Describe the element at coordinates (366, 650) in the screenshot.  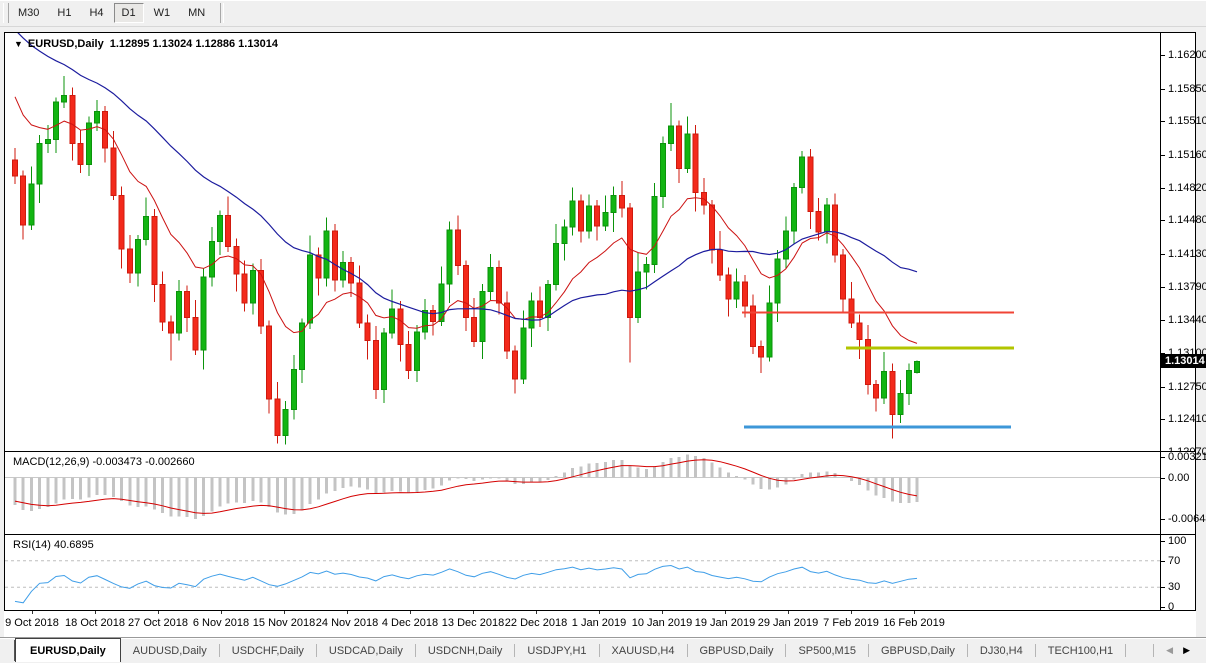
I see `tab-usdcad-daily: USDCAD,Daily` at that location.